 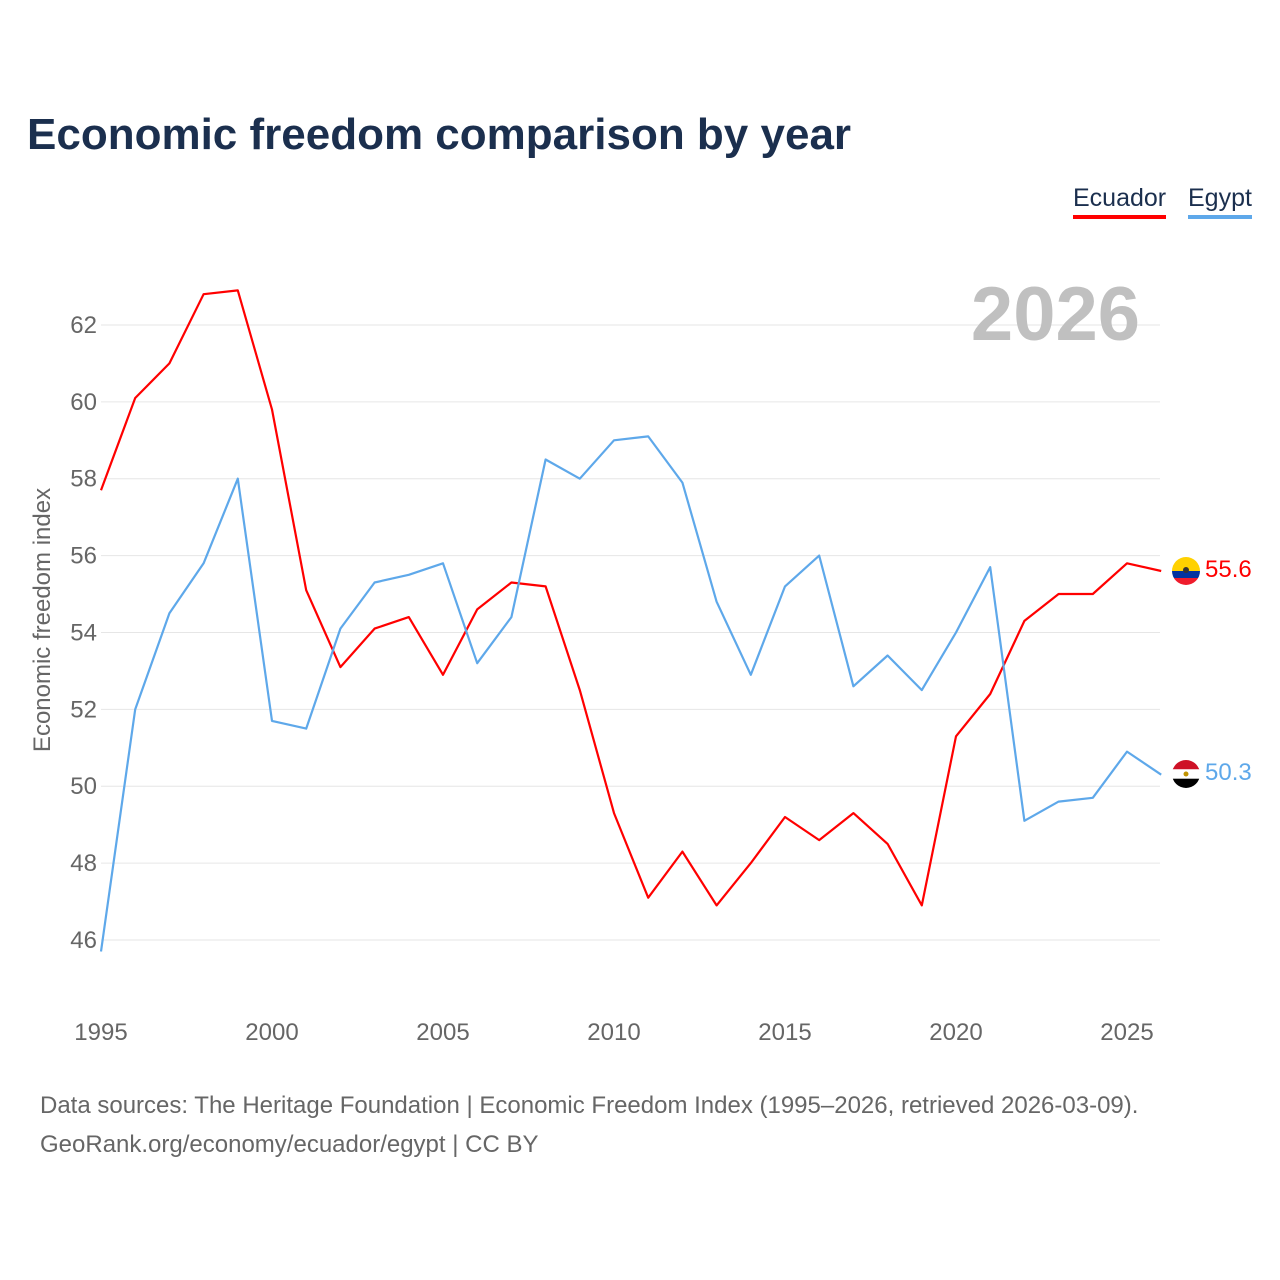 What do you see at coordinates (271, 1032) in the screenshot?
I see `x-tick-label: 2000` at bounding box center [271, 1032].